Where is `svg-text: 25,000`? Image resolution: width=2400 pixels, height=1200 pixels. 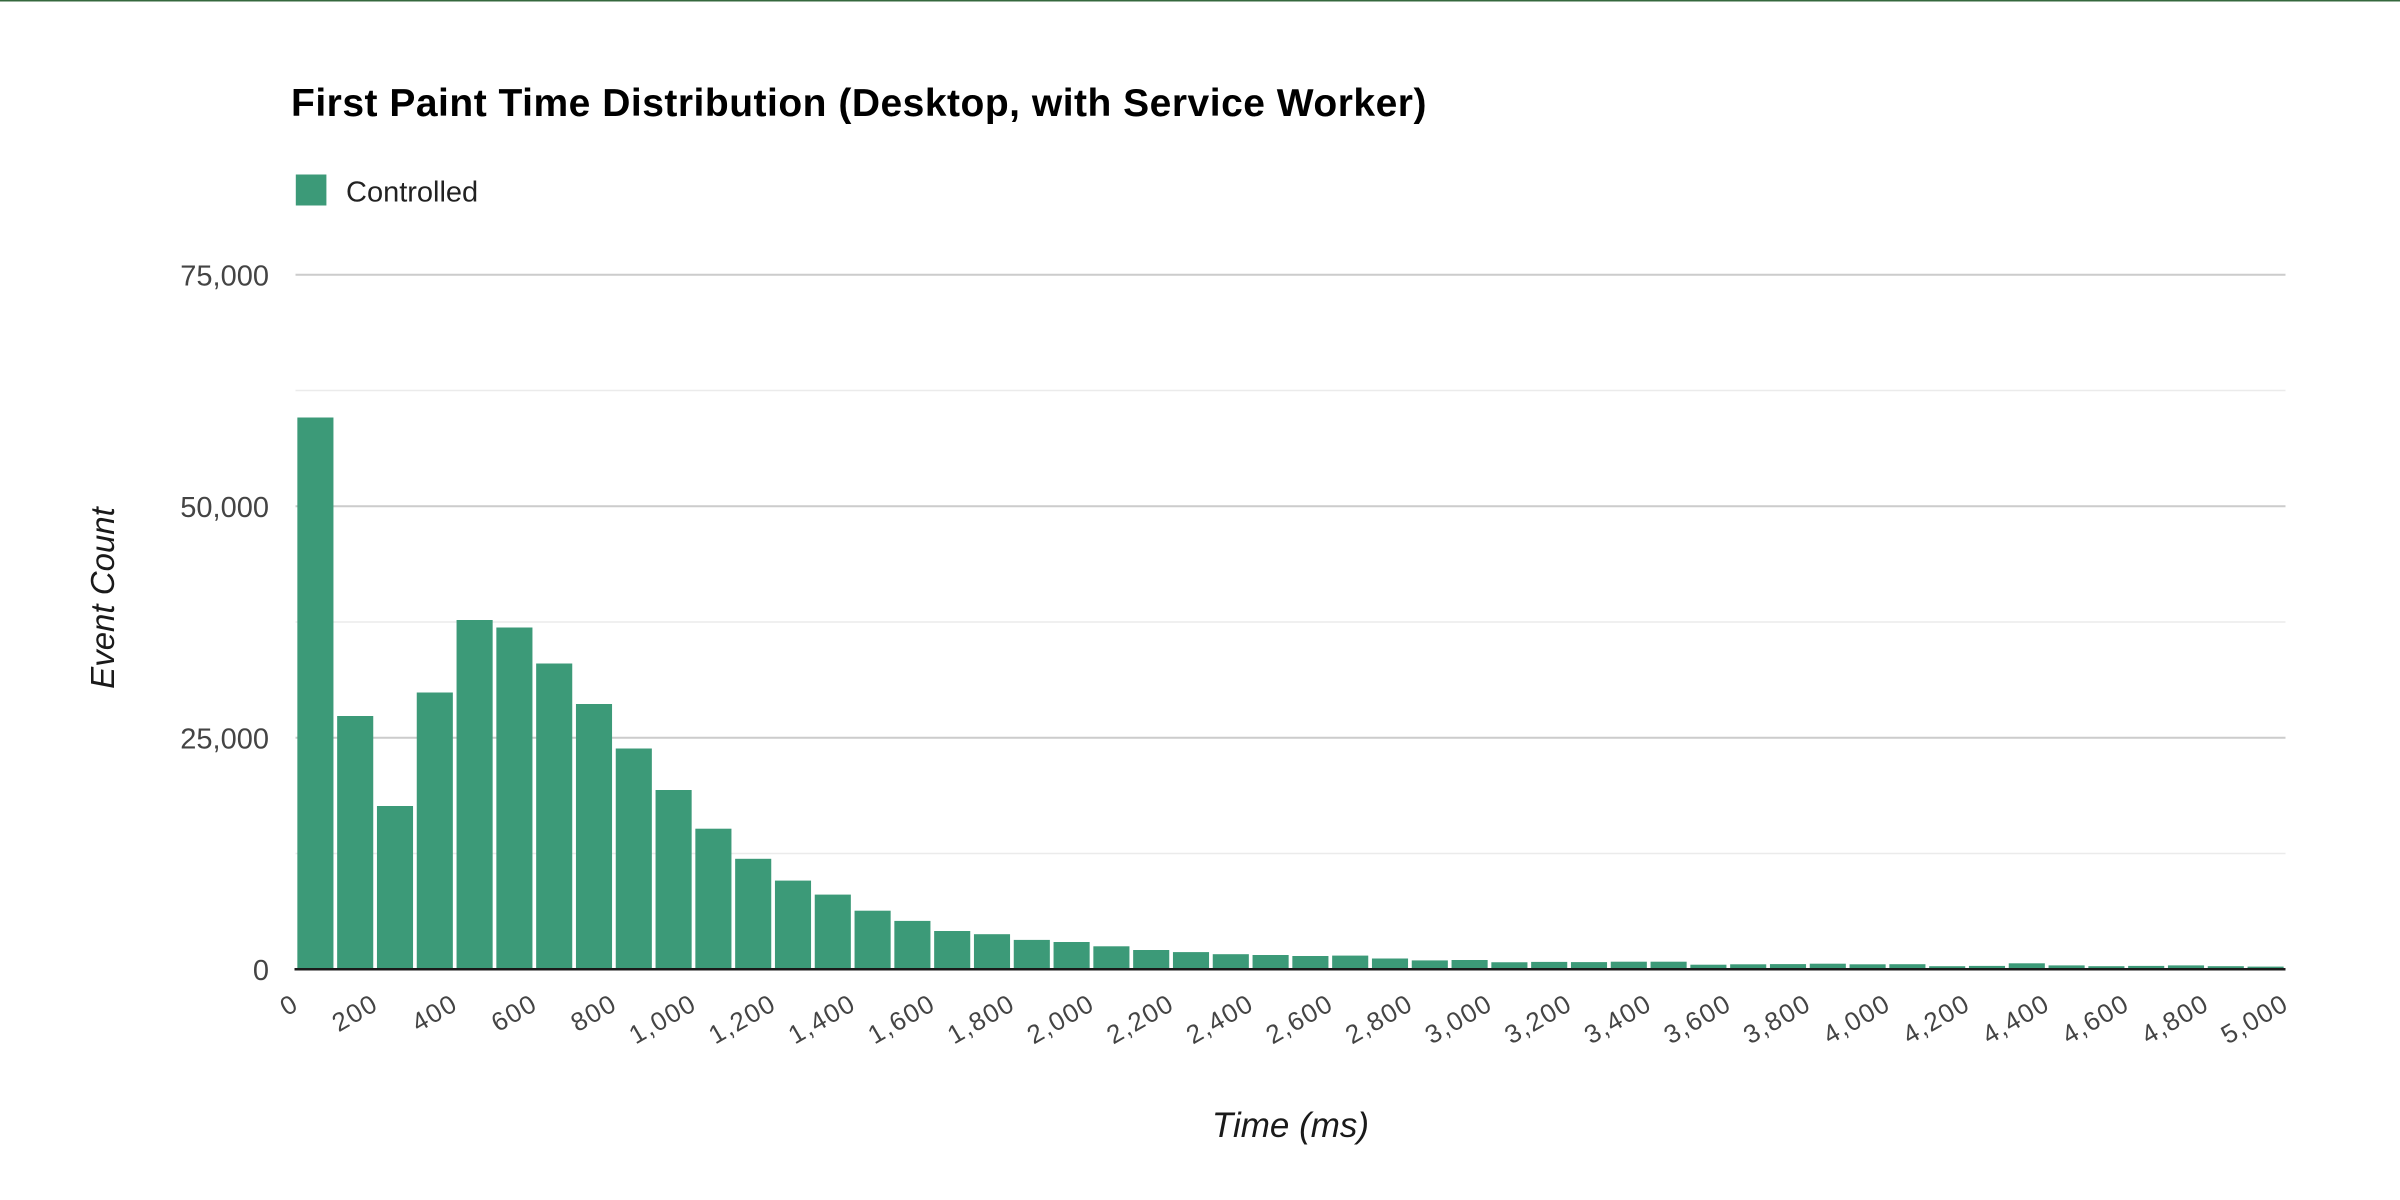
svg-text: 25,000 is located at coordinates (224, 739).